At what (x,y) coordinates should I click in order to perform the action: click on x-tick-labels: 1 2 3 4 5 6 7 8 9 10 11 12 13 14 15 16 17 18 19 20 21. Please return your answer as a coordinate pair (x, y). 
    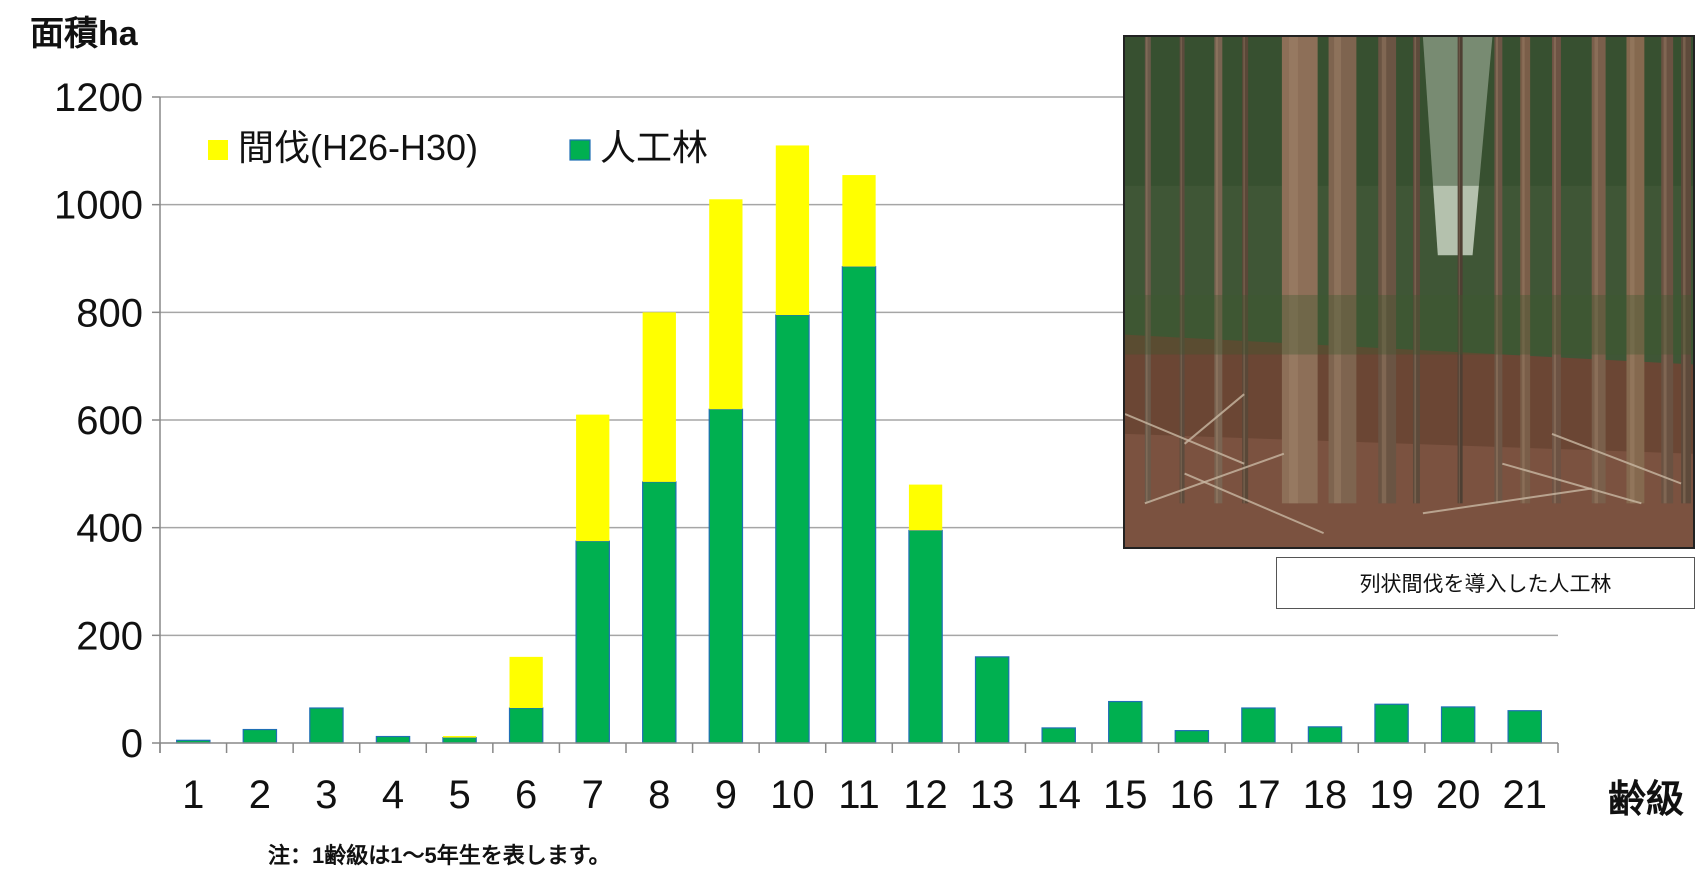
    Looking at the image, I should click on (864, 795).